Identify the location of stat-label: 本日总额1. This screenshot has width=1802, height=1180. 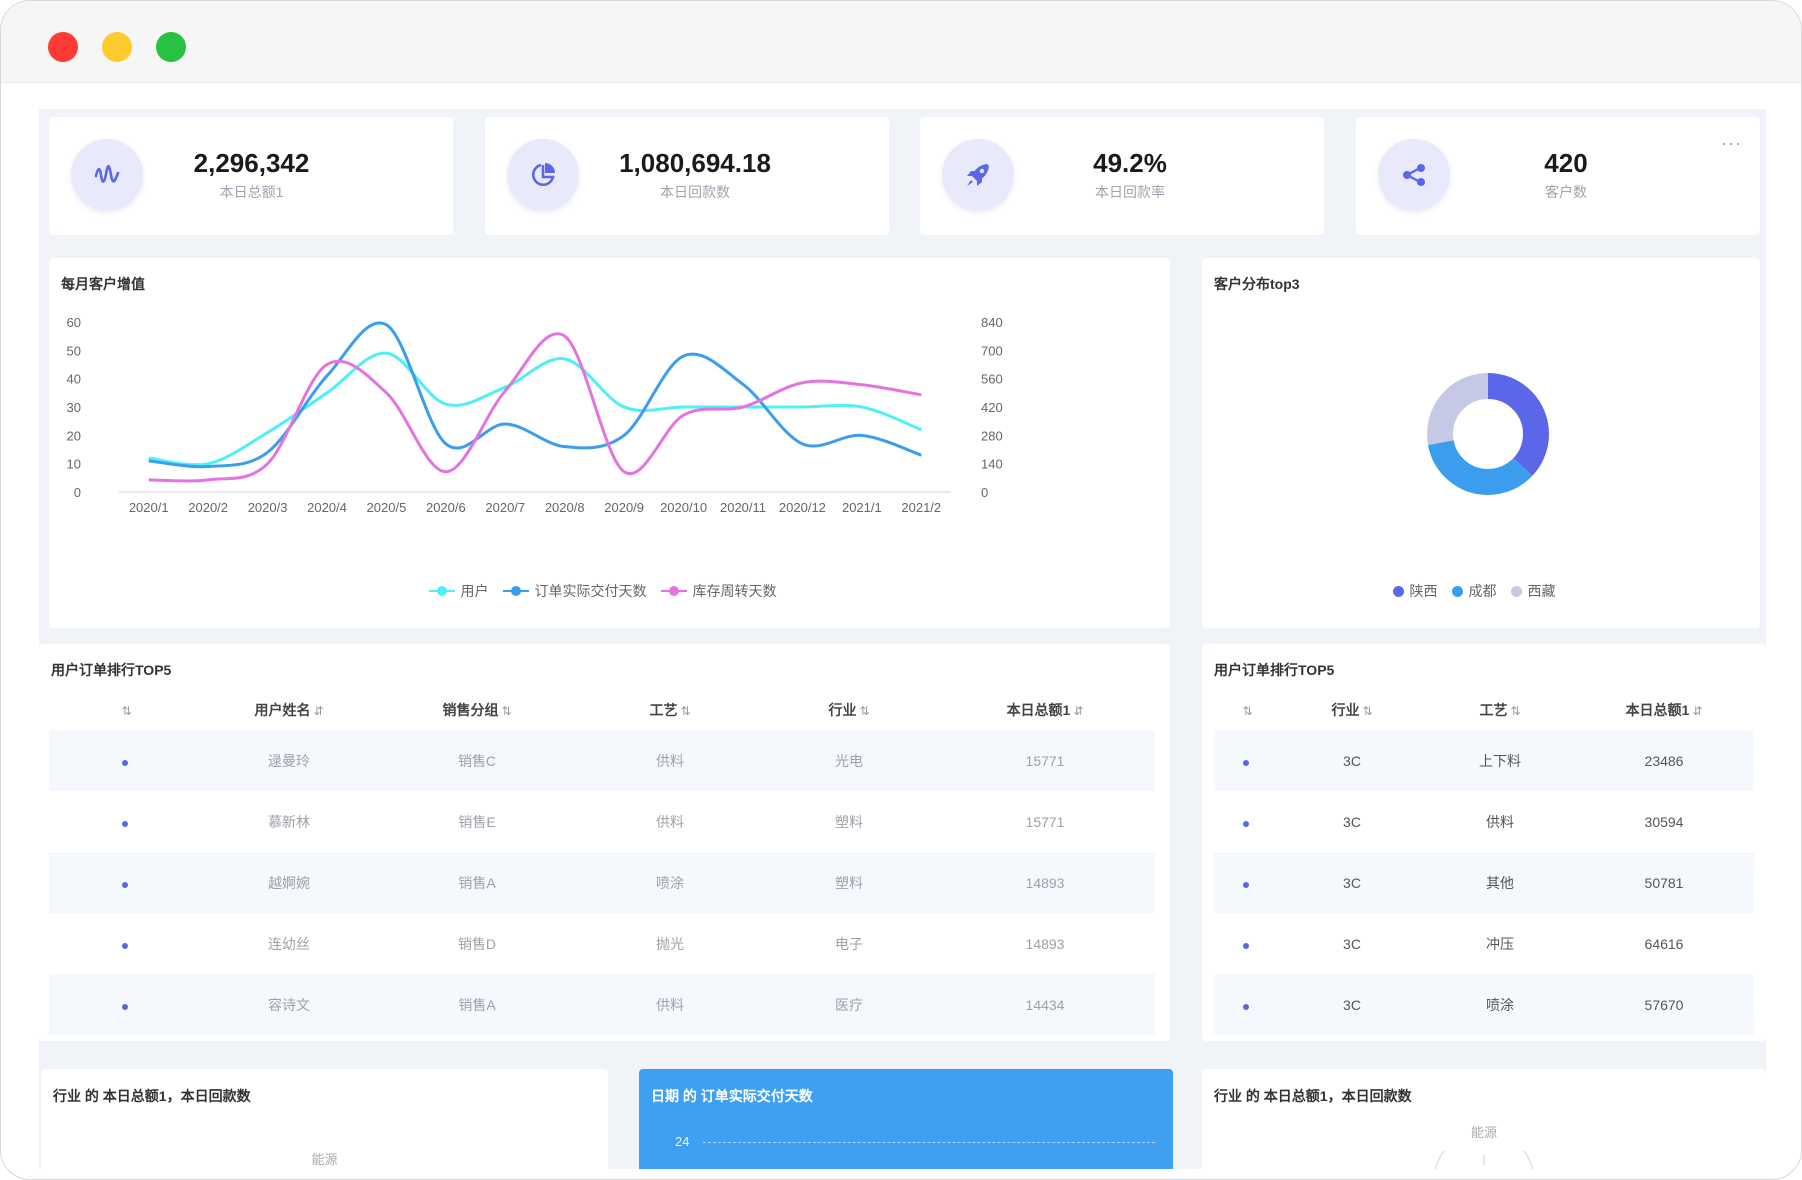
(251, 192).